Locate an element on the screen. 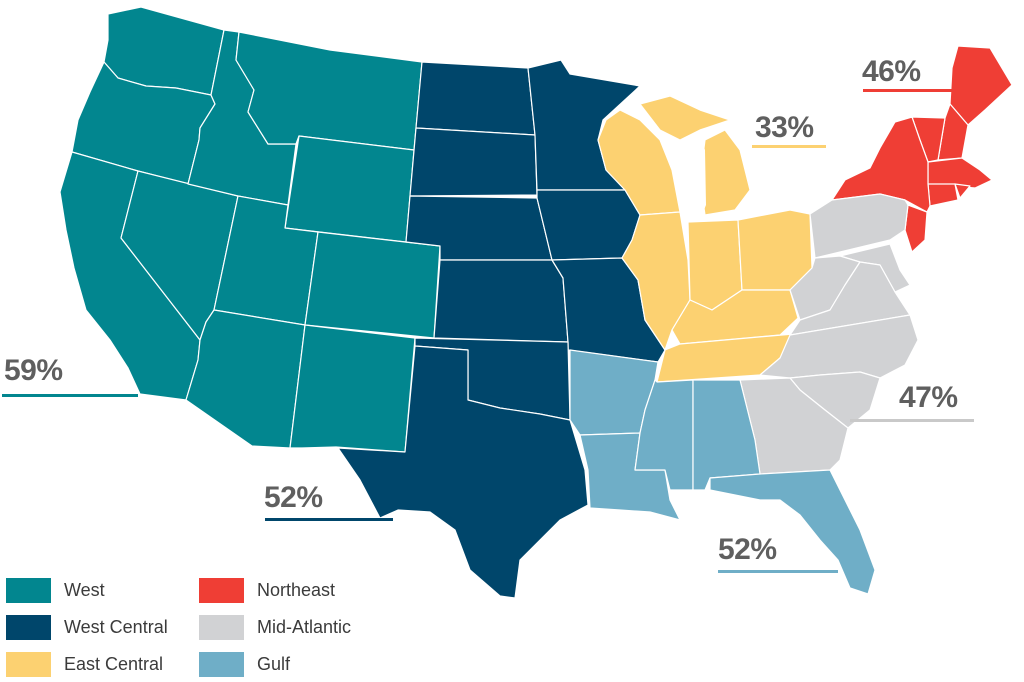 The height and width of the screenshot is (682, 1024). lake-michigan is located at coordinates (695, 177).